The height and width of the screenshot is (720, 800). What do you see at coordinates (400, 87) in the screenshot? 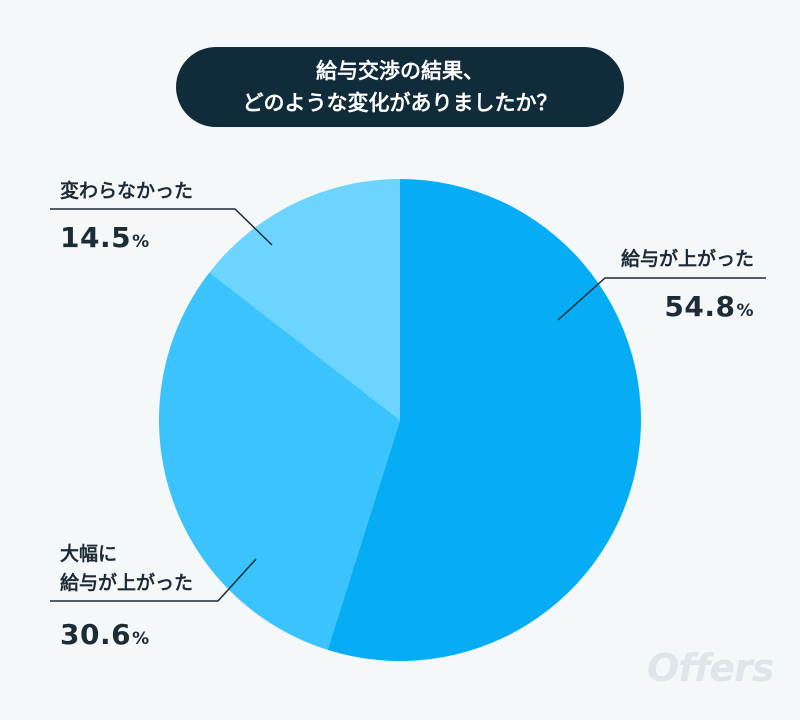
I see `chart-title: 給与交渉の結果、 どのような変化がありましたか？` at bounding box center [400, 87].